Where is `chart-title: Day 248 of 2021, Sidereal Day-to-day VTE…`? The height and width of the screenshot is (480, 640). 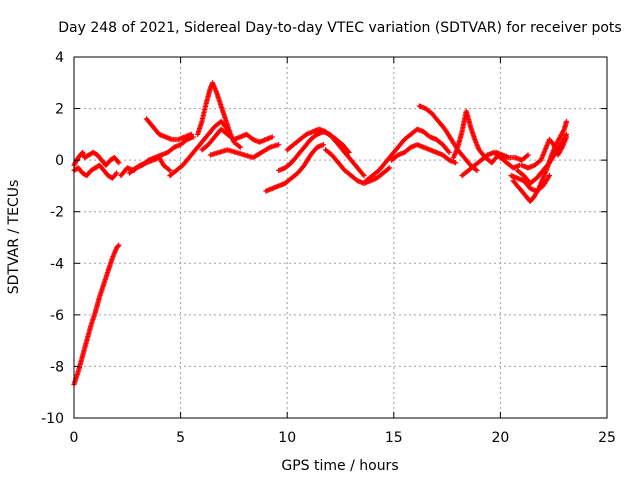
chart-title: Day 248 of 2021, Sidereal Day-to-day VTE… is located at coordinates (339, 28).